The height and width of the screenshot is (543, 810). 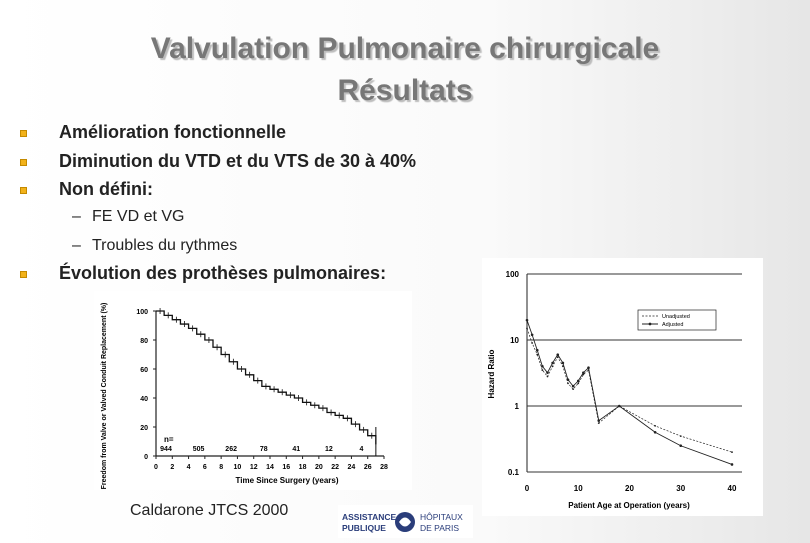 What do you see at coordinates (264, 449) in the screenshot?
I see `n-at-risk-value: 78` at bounding box center [264, 449].